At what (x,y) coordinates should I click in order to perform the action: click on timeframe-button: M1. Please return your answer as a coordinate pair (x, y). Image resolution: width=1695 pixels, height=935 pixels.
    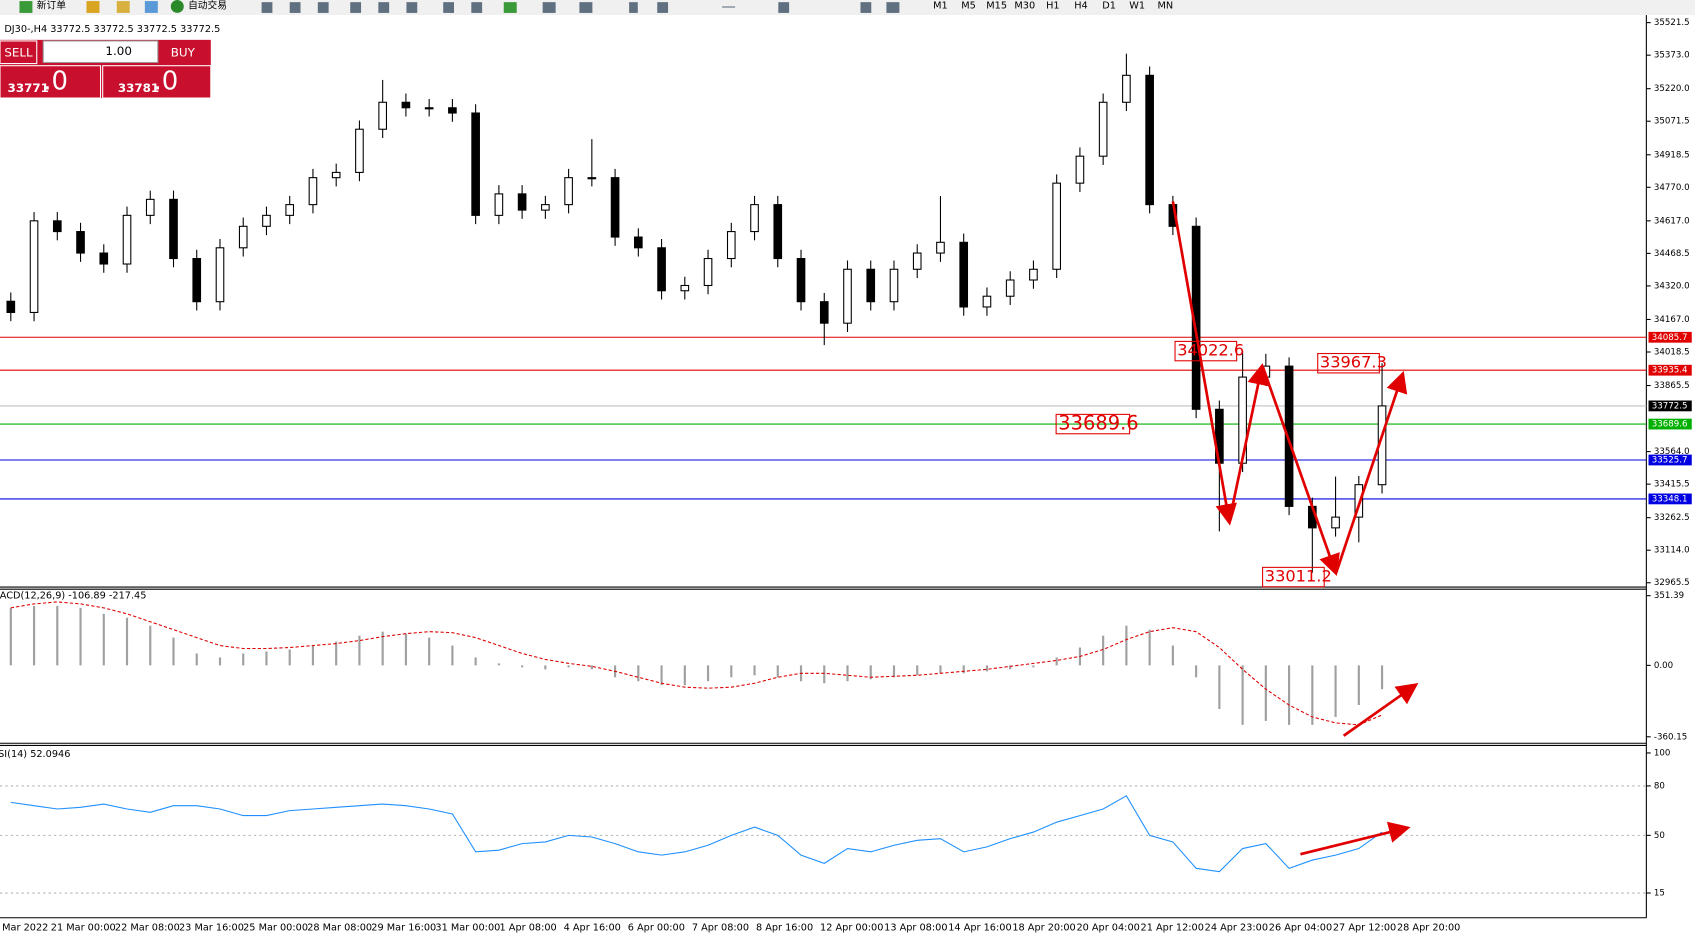
    Looking at the image, I should click on (940, 5).